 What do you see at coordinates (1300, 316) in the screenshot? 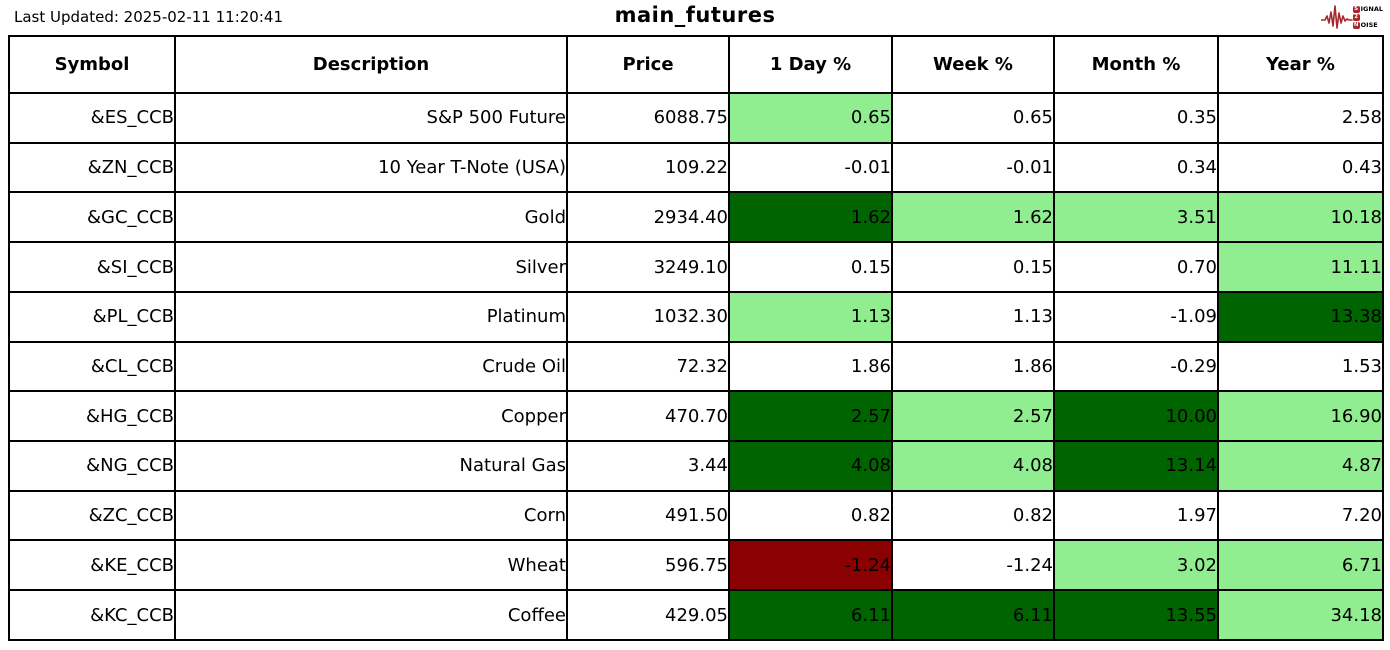
I see `year-change-cell: 13.38` at bounding box center [1300, 316].